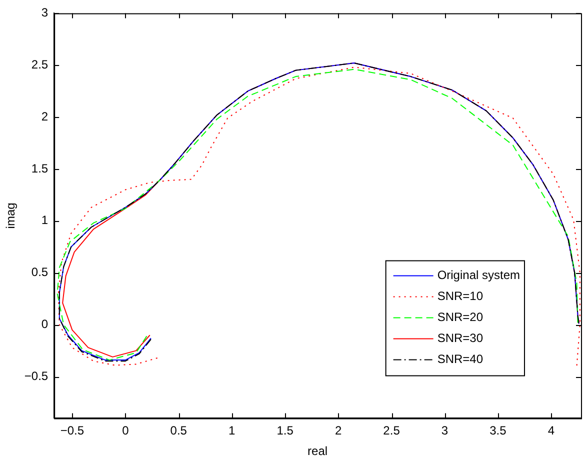  What do you see at coordinates (460, 338) in the screenshot?
I see `legend-label: SNR=30` at bounding box center [460, 338].